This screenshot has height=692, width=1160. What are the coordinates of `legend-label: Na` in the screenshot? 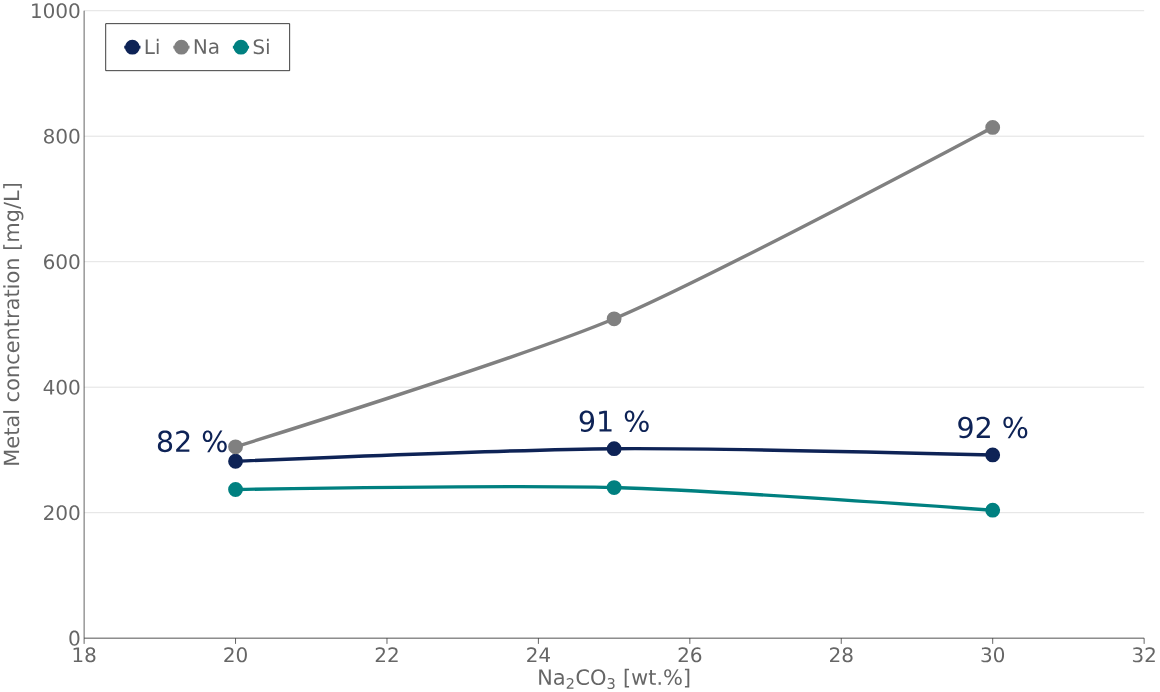 It's located at (206, 46).